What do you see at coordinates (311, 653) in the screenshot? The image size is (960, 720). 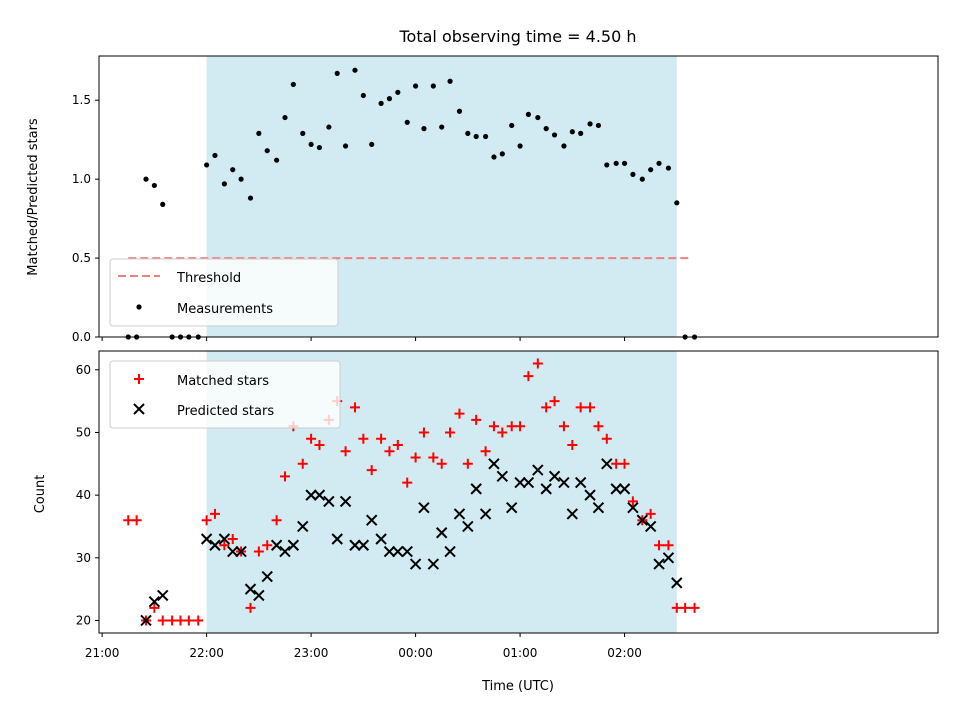 I see `x-tick-label: 23:00` at bounding box center [311, 653].